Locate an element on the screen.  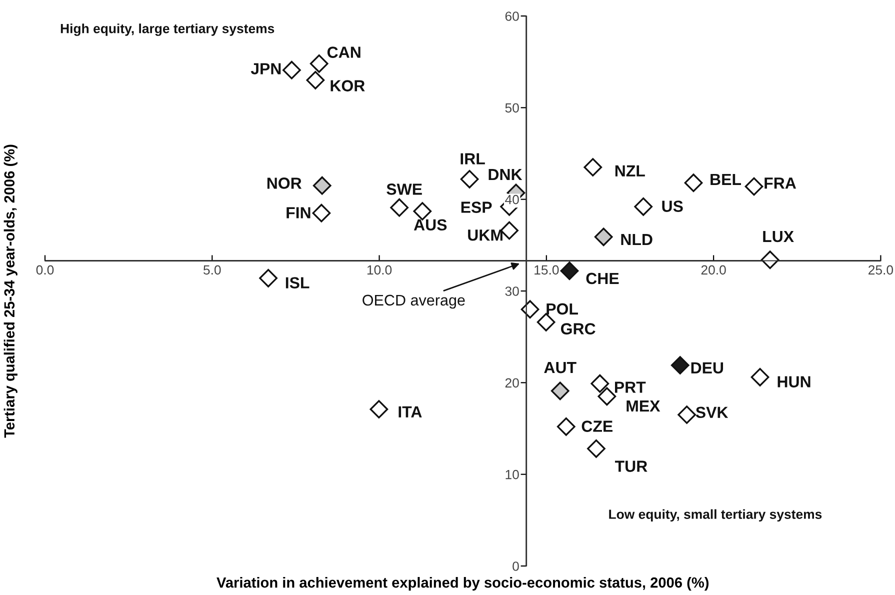
annotation: KOR is located at coordinates (347, 86).